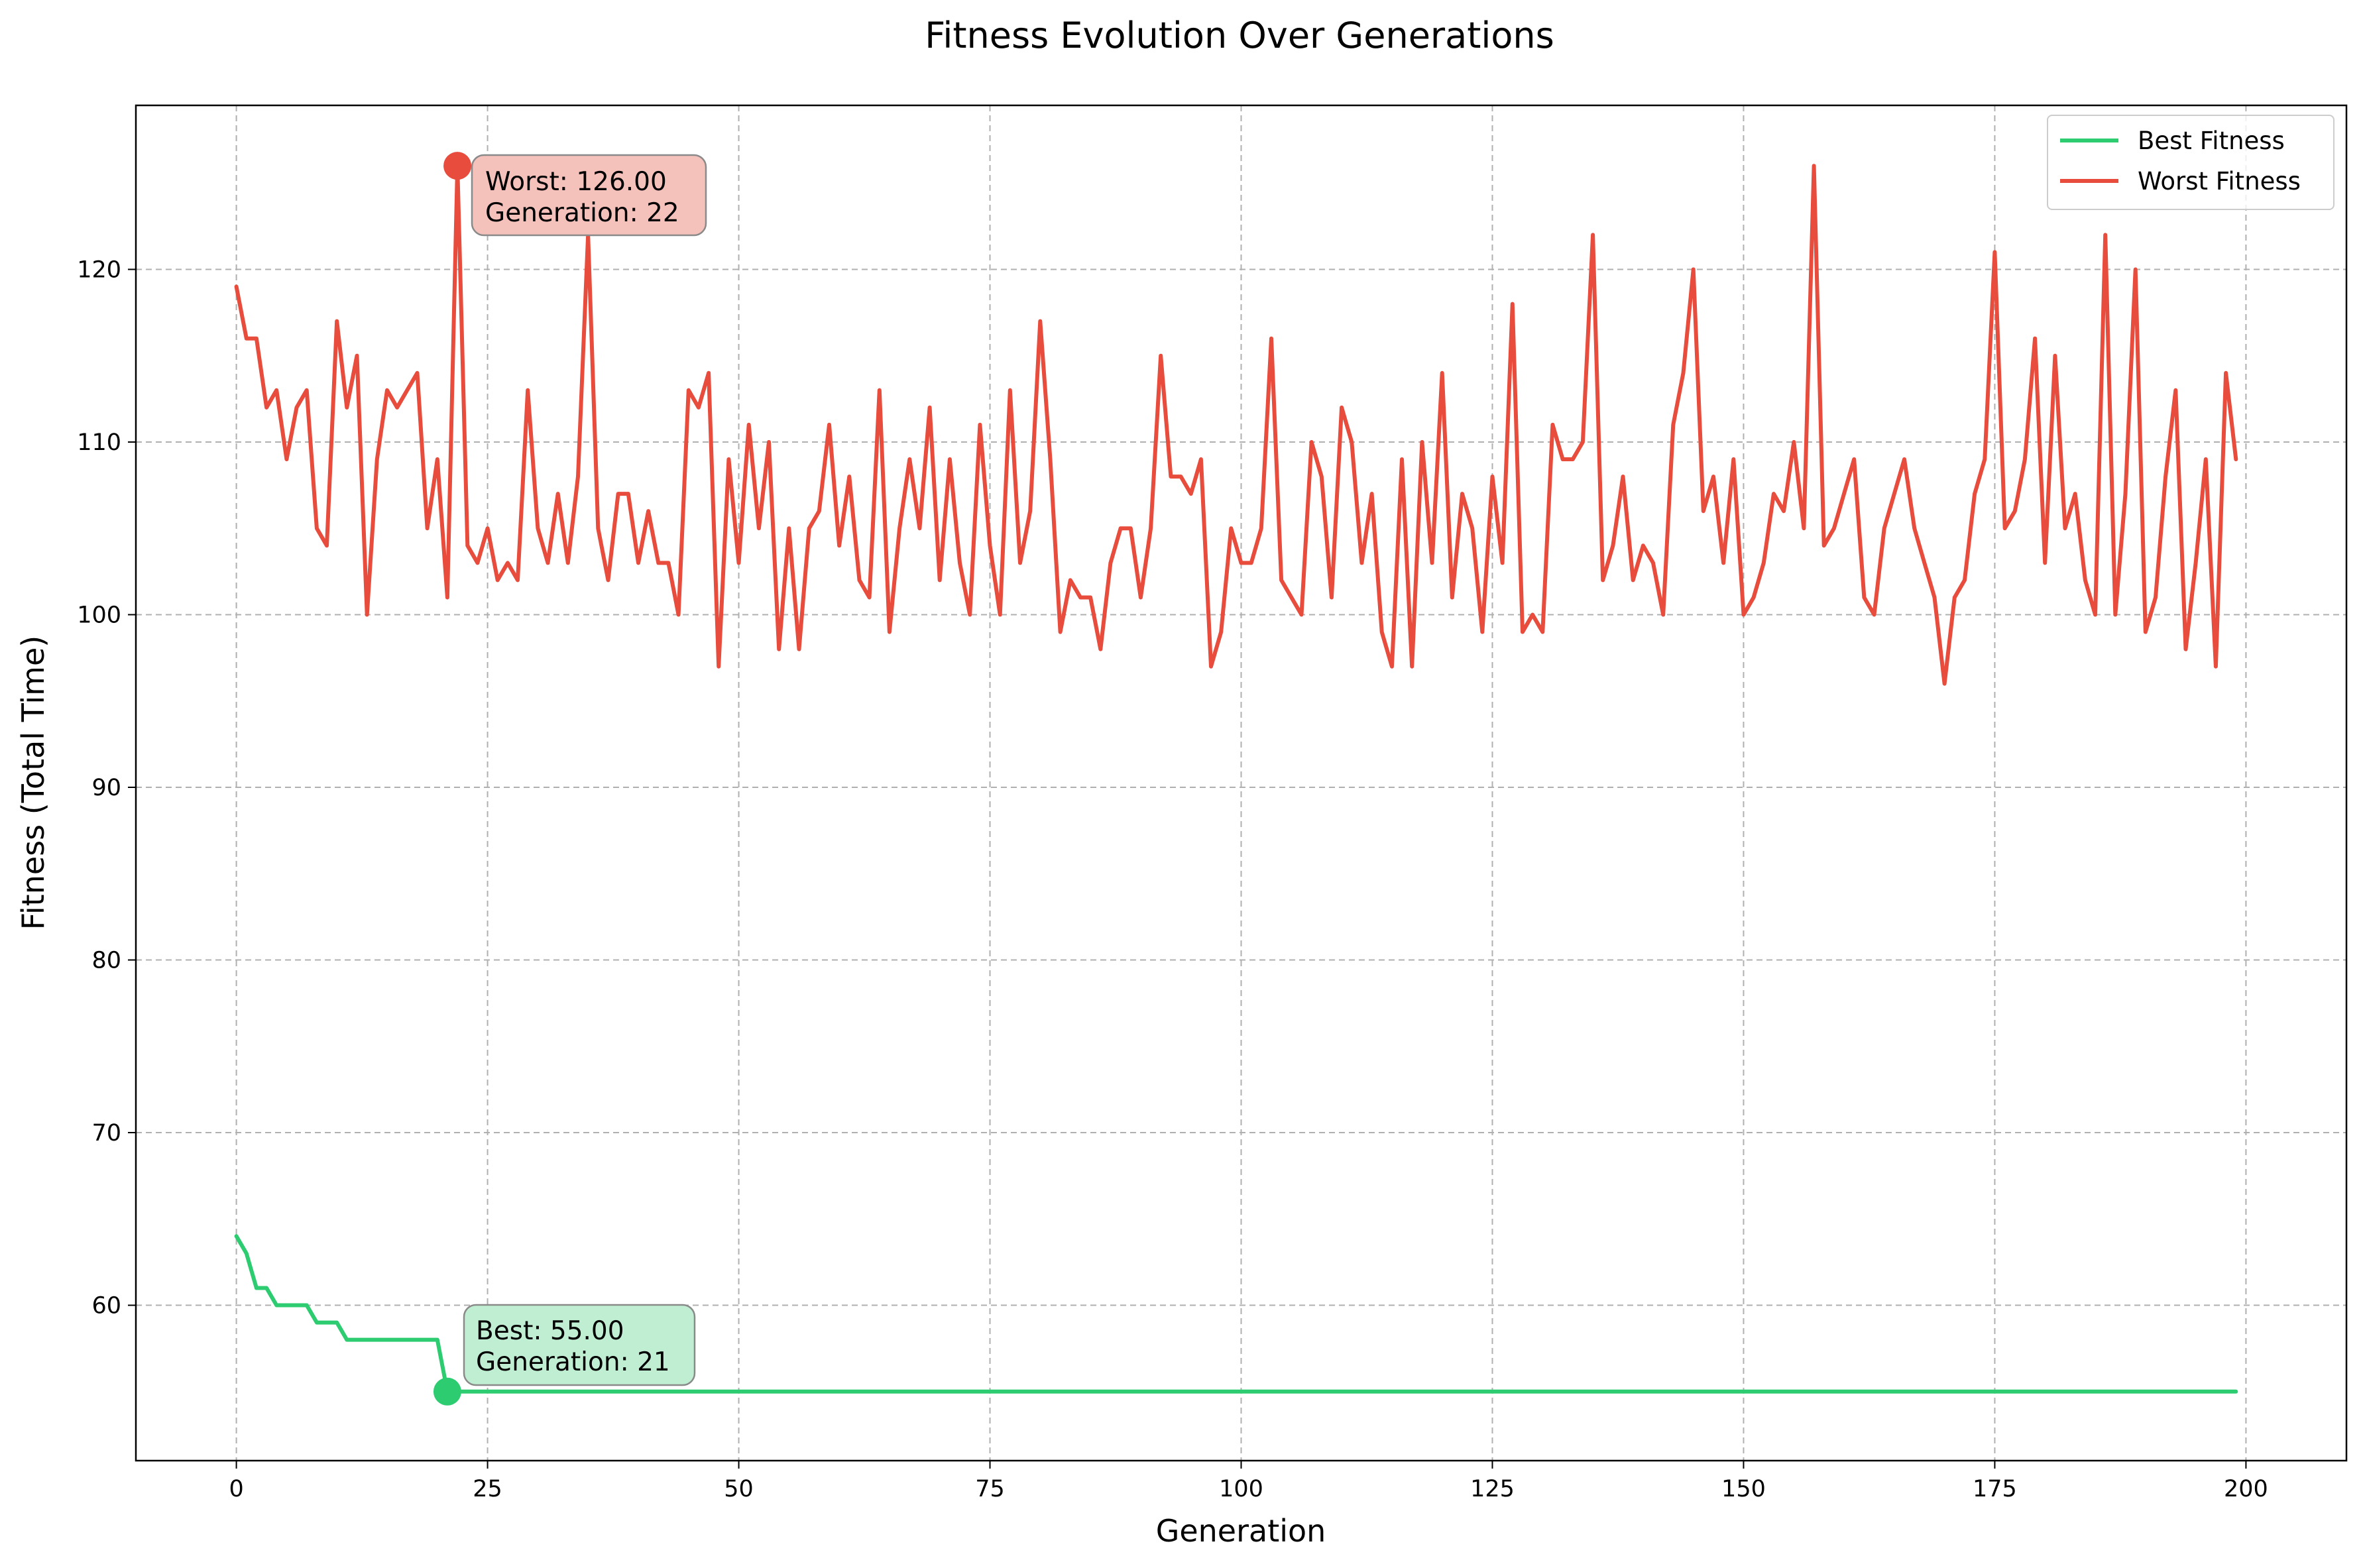 Image resolution: width=2365 pixels, height=1568 pixels. What do you see at coordinates (576, 182) in the screenshot?
I see `worst-annotation-value: Worst: 126.00` at bounding box center [576, 182].